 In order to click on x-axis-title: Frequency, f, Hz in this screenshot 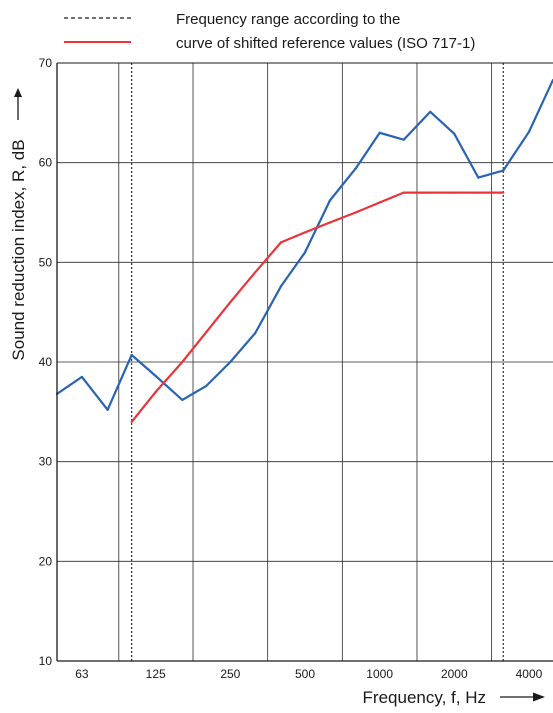, I will do `click(454, 697)`.